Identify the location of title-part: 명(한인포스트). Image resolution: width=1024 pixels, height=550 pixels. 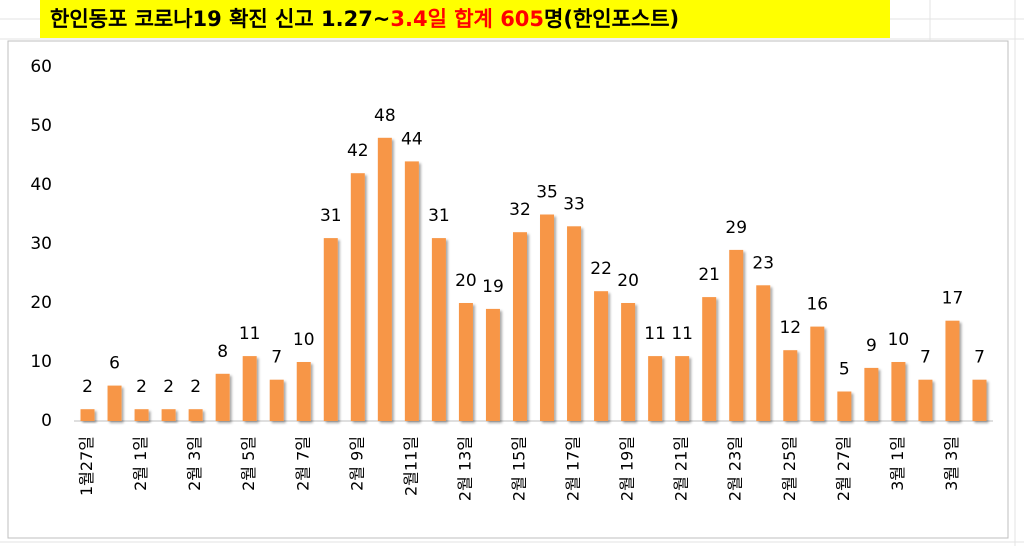
(611, 19).